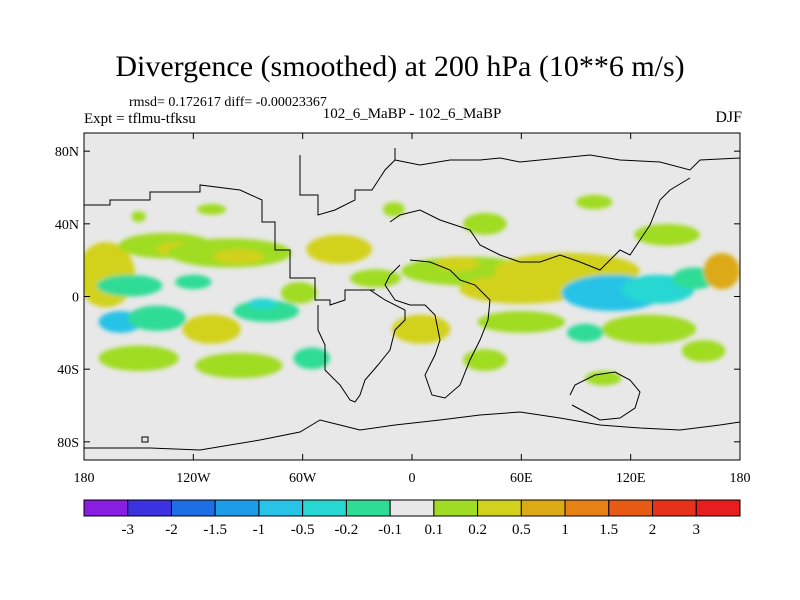  I want to click on y-tick-label-4: 80S, so click(68, 443).